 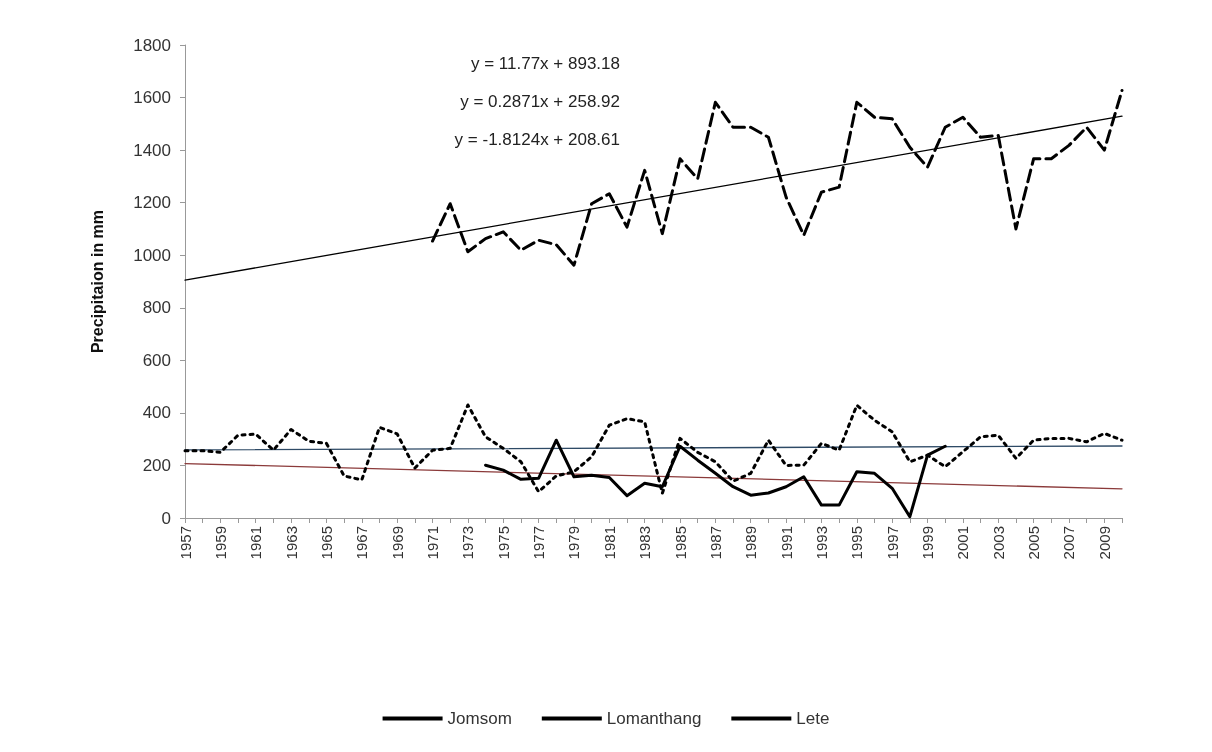 I want to click on annotation: y = 0.2871x + 258.92, so click(x=540, y=101).